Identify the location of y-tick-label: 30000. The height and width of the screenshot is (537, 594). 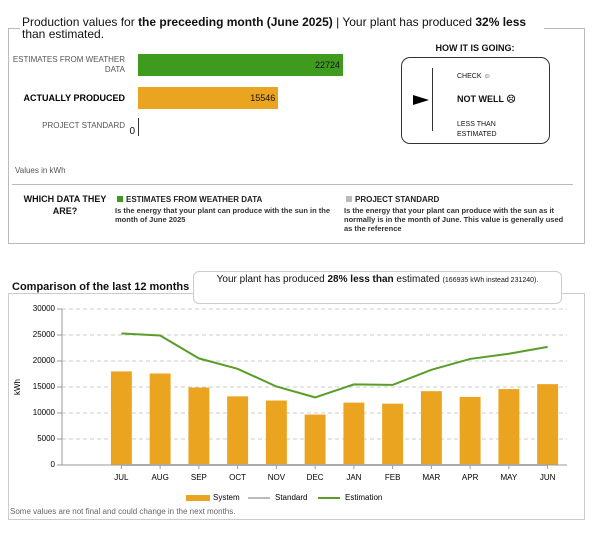
(44, 308).